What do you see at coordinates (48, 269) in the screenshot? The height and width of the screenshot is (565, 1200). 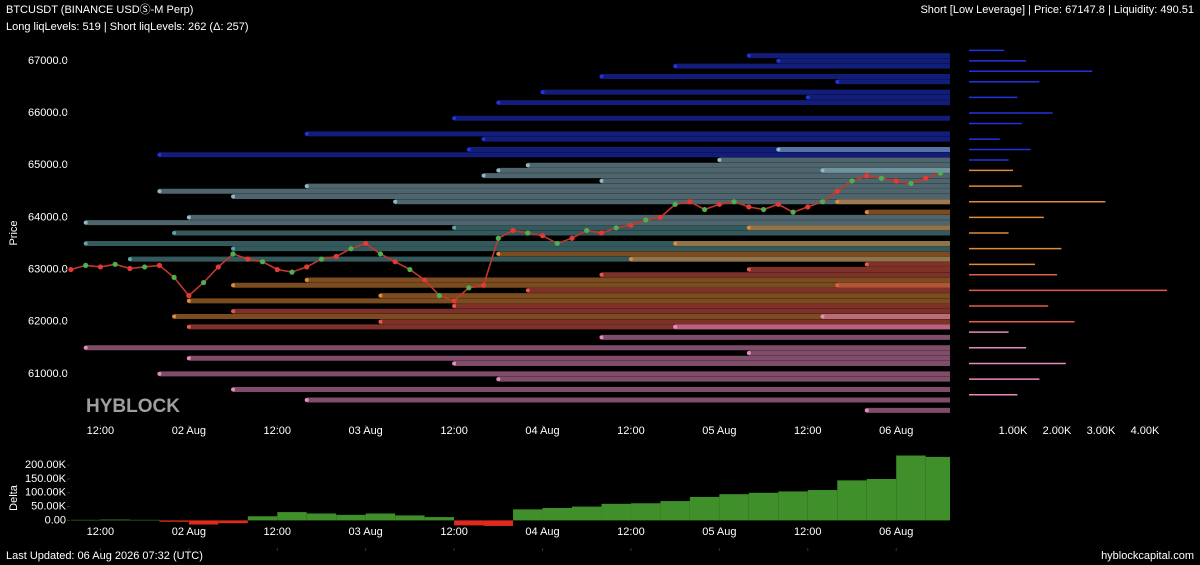 I see `y-tick-label: 63000.0` at bounding box center [48, 269].